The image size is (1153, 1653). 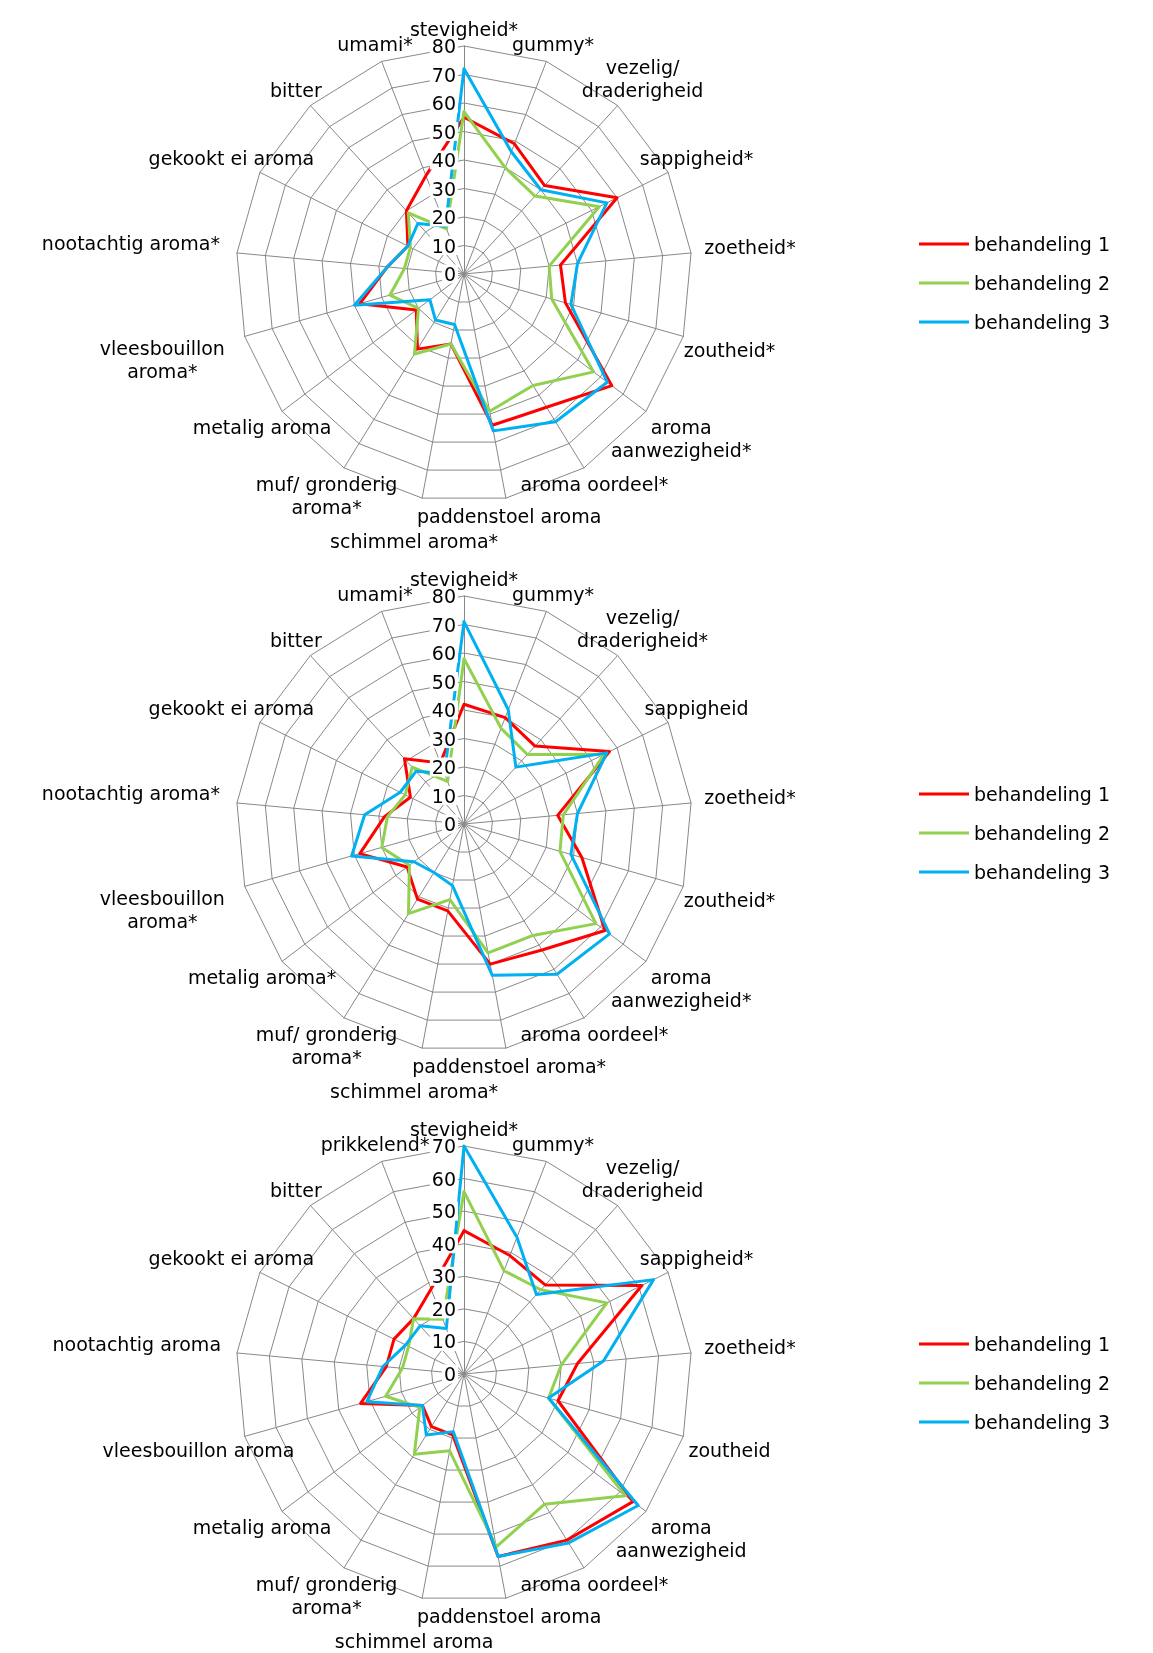 What do you see at coordinates (198, 1449) in the screenshot?
I see `spoke-label: vleesbouillon aroma` at bounding box center [198, 1449].